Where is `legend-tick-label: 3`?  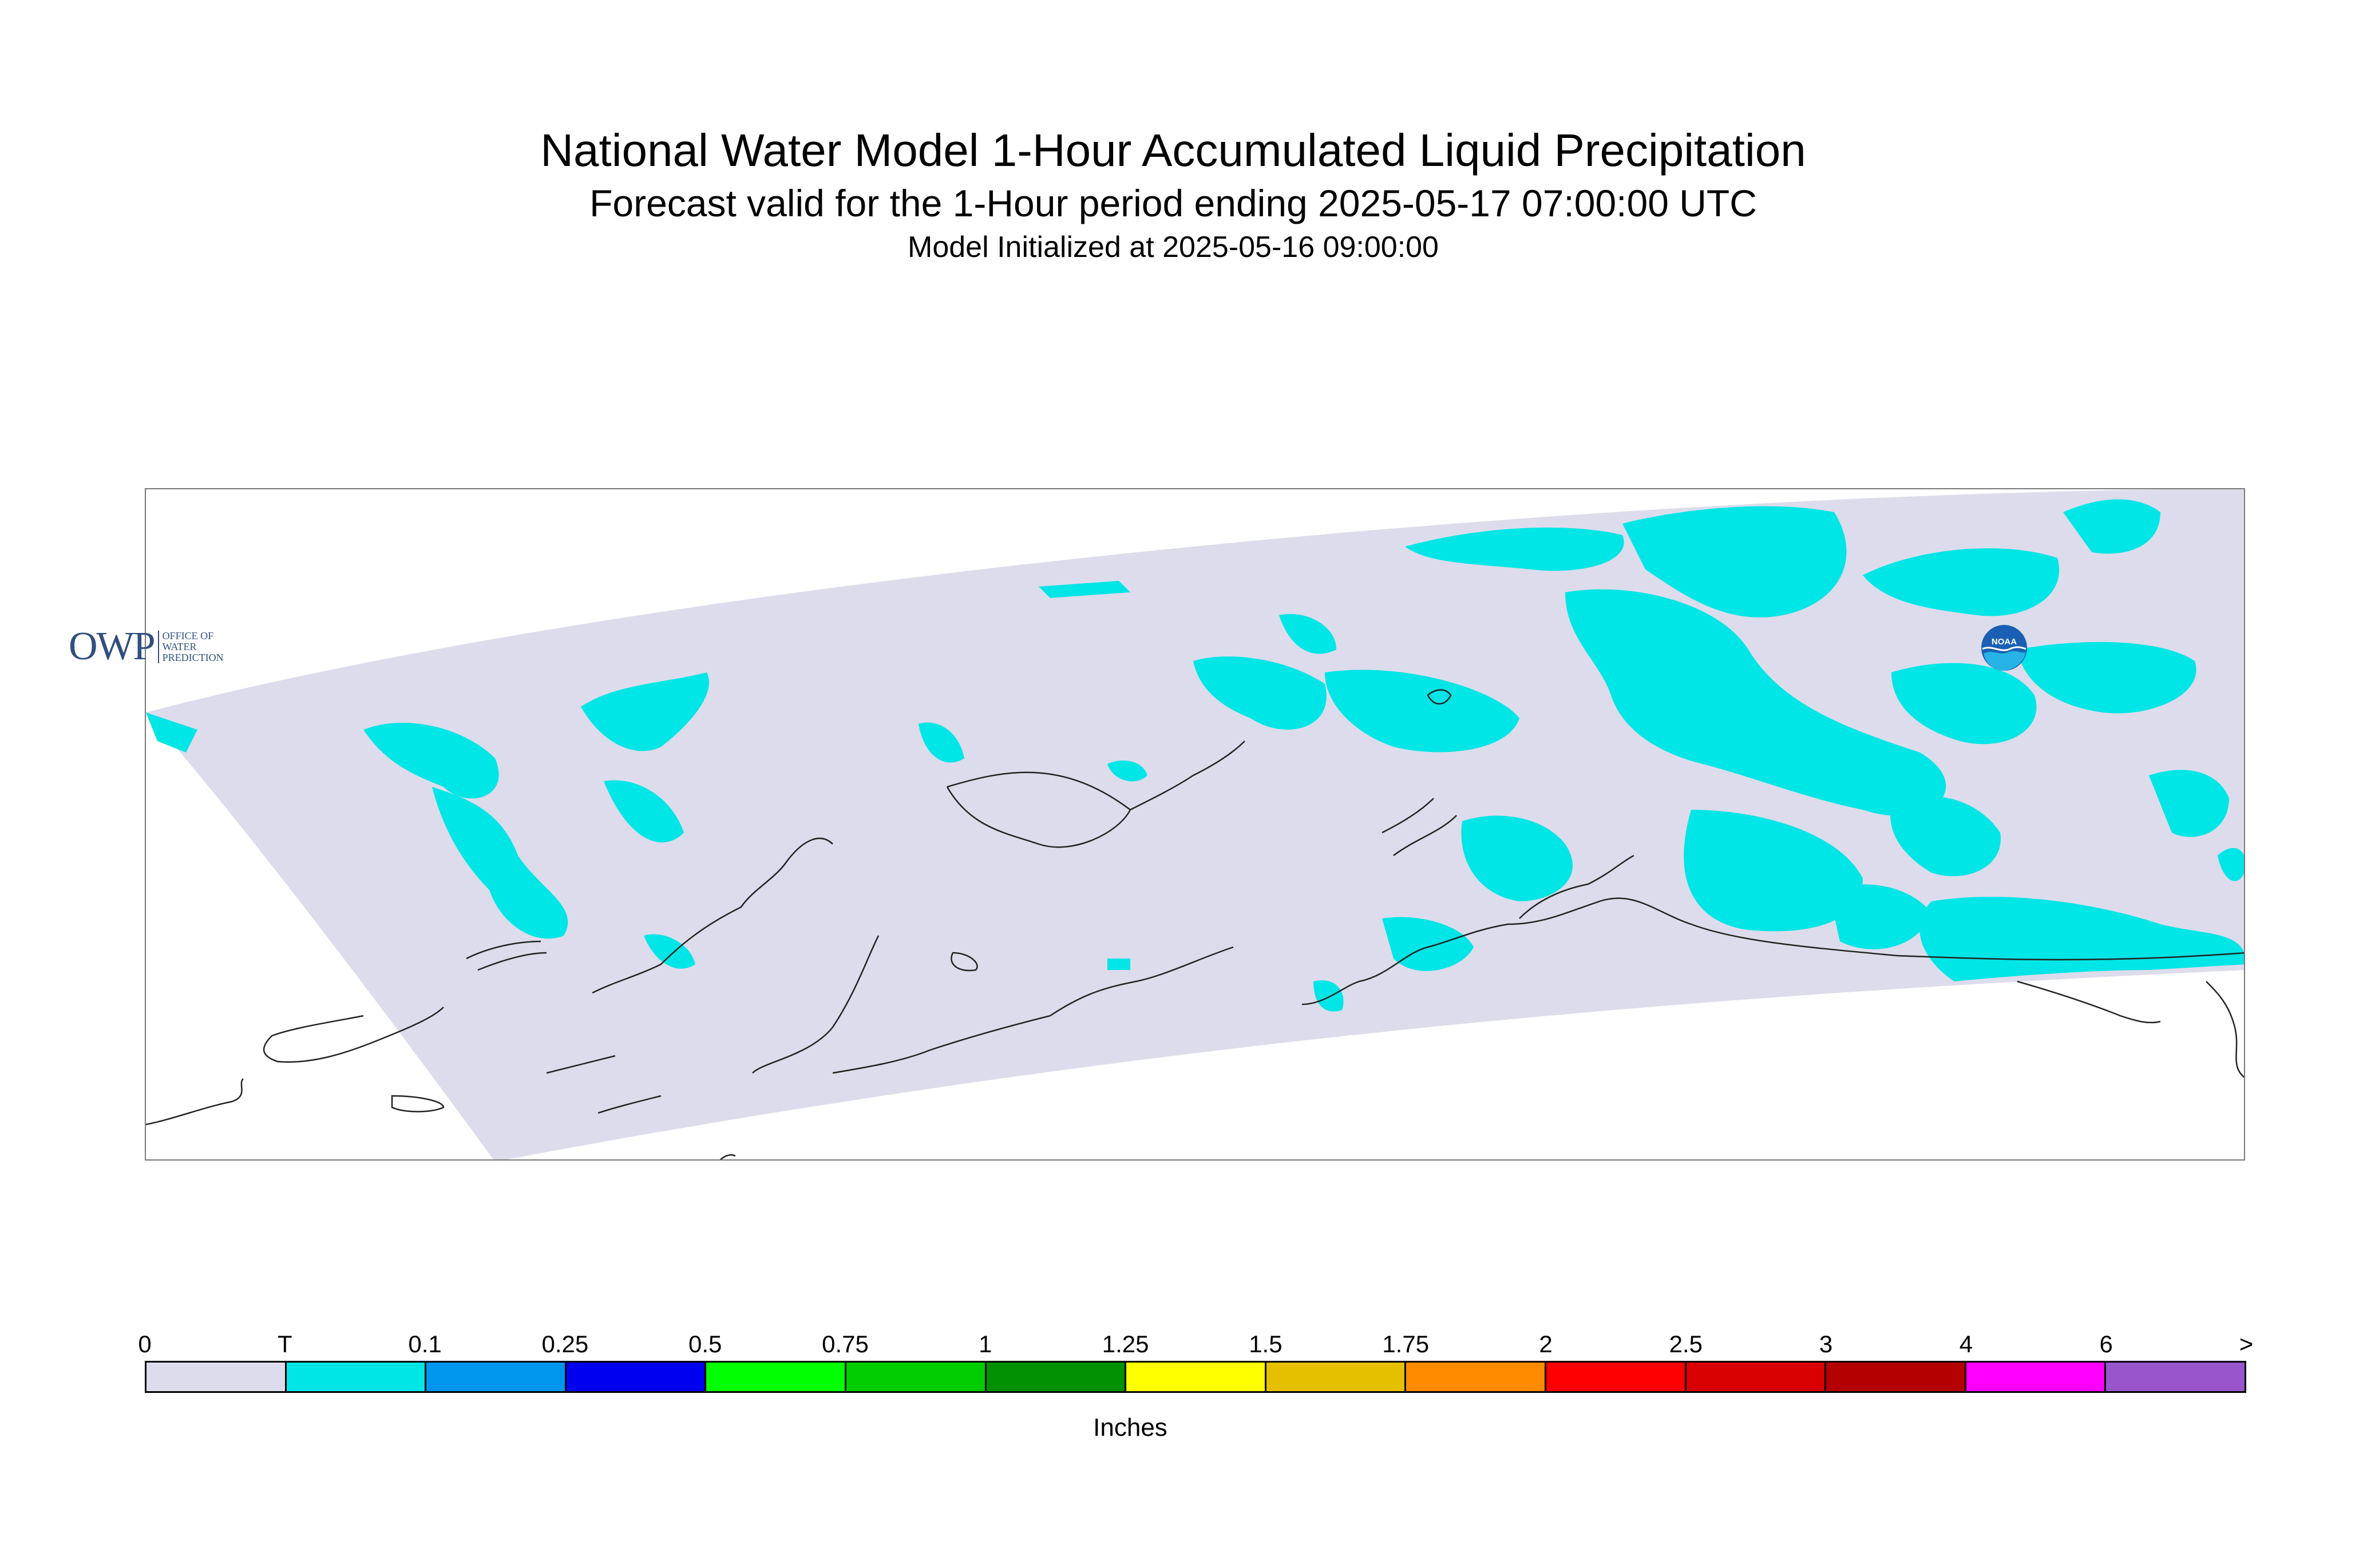 legend-tick-label: 3 is located at coordinates (1826, 1344).